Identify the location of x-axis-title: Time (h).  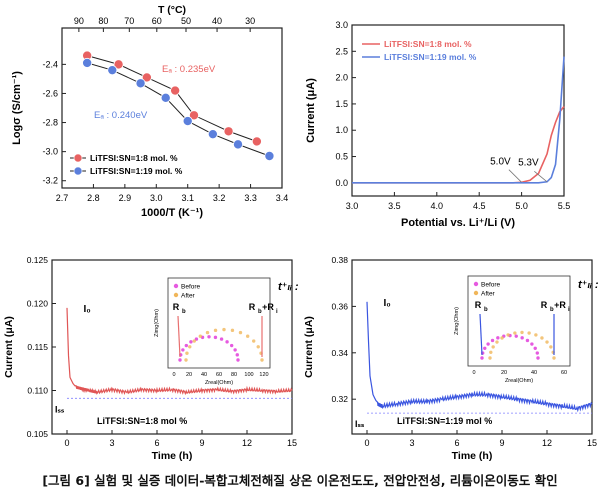
(472, 456).